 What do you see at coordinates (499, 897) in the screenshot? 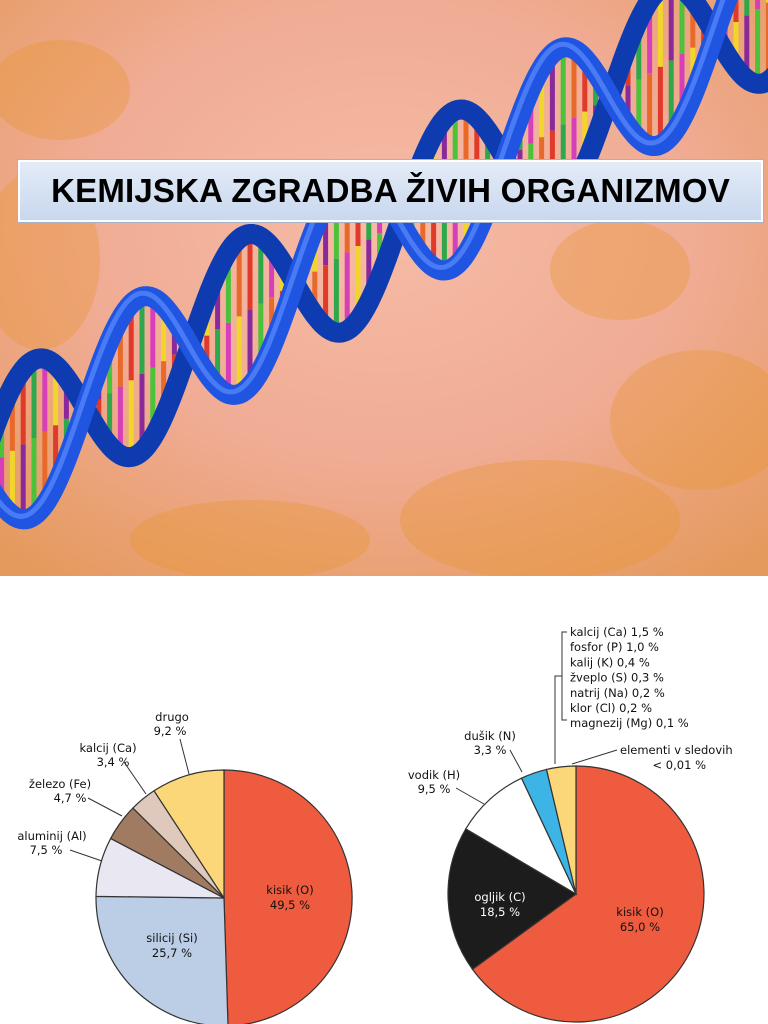
I see `pie-label: ogljik (C)` at bounding box center [499, 897].